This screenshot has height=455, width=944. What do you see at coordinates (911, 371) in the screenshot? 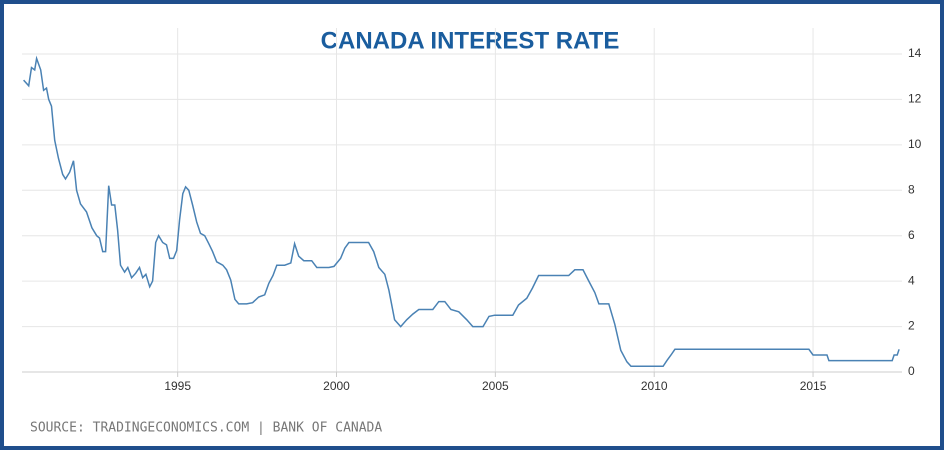
I see `y-tick-label: 0` at bounding box center [911, 371].